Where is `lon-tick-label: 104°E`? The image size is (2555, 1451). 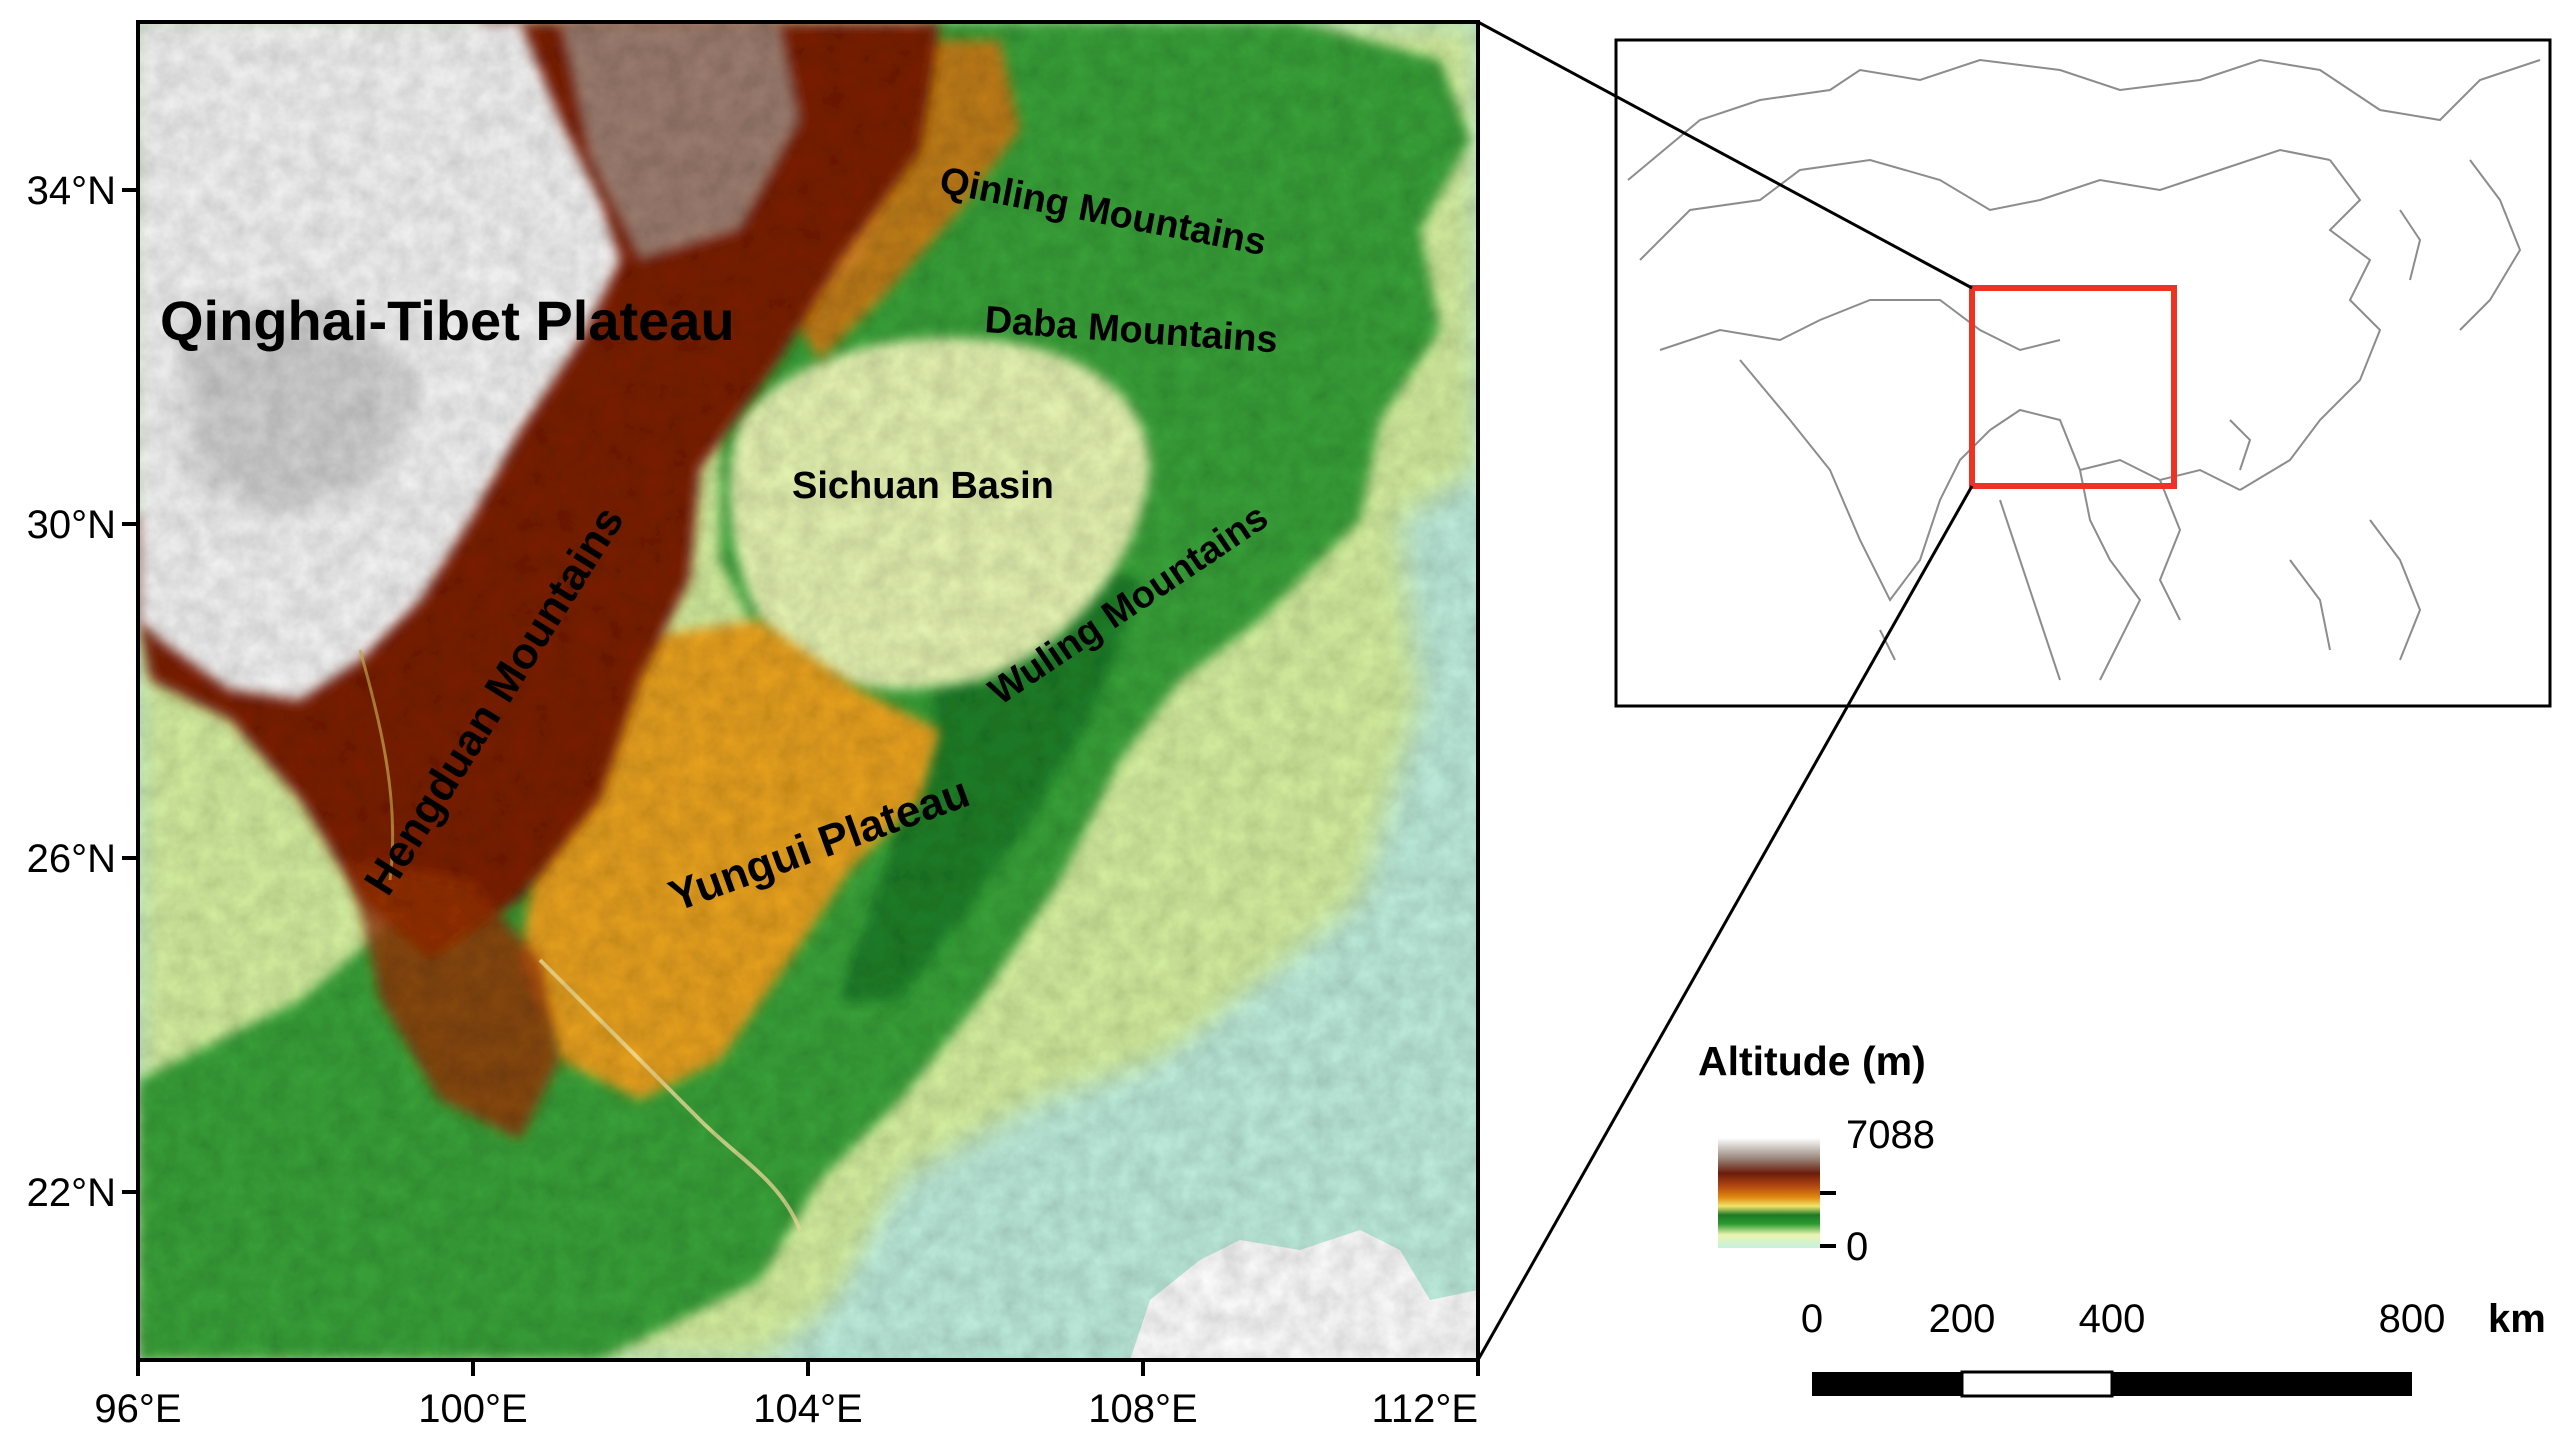
lon-tick-label: 104°E is located at coordinates (807, 1409).